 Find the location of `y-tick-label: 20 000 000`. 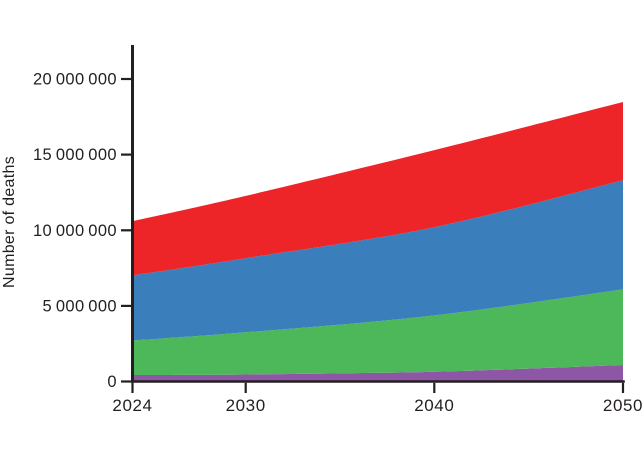

y-tick-label: 20 000 000 is located at coordinates (75, 80).